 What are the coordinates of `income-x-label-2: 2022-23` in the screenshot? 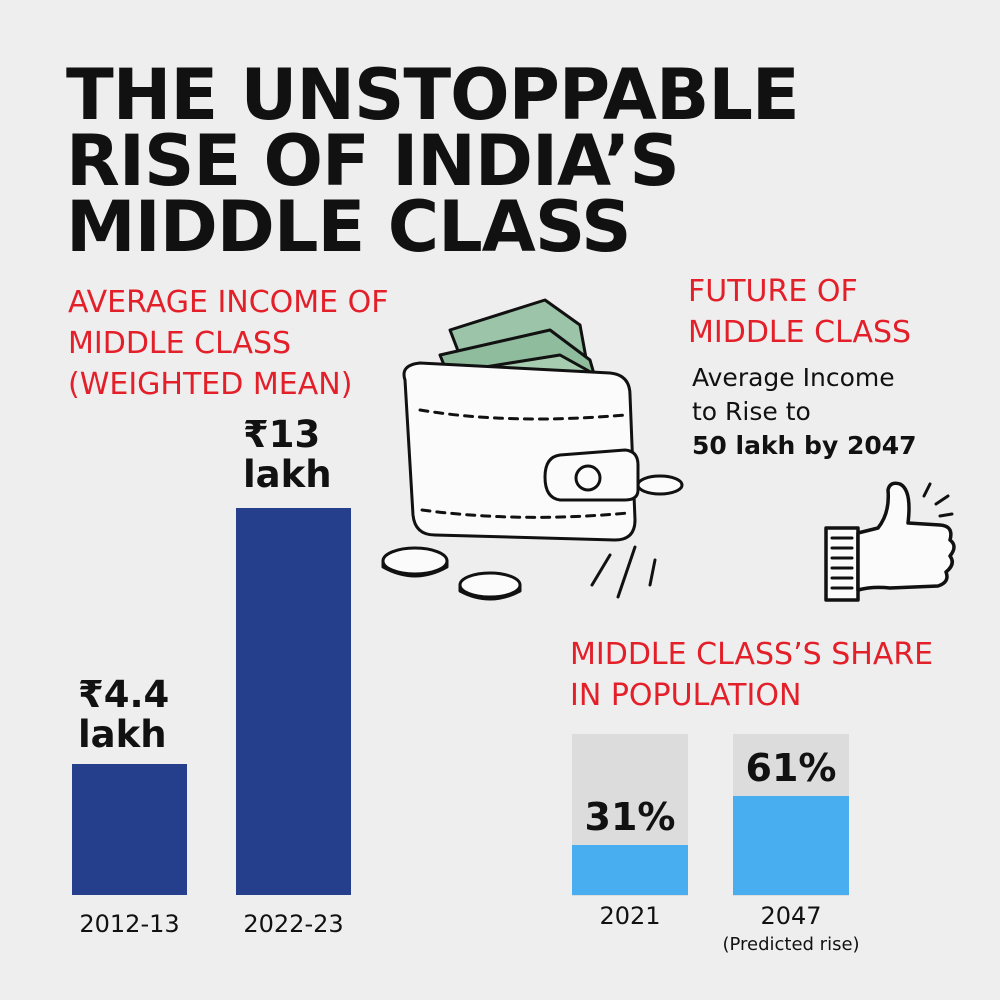 It's located at (293, 924).